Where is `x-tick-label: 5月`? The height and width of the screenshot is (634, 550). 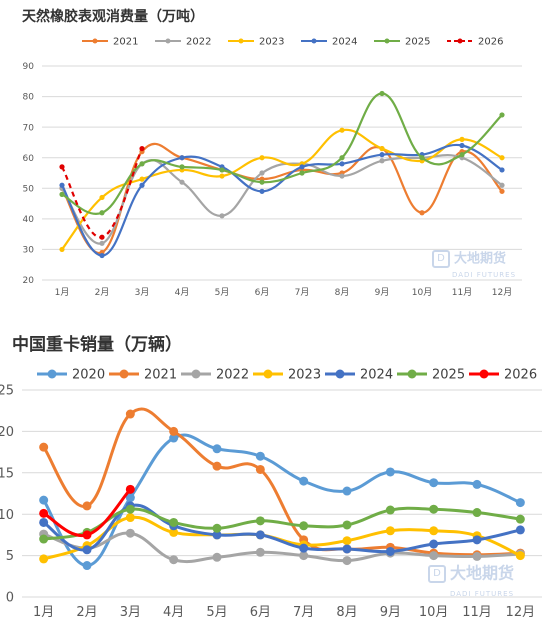 x-tick-label: 5月 is located at coordinates (216, 612).